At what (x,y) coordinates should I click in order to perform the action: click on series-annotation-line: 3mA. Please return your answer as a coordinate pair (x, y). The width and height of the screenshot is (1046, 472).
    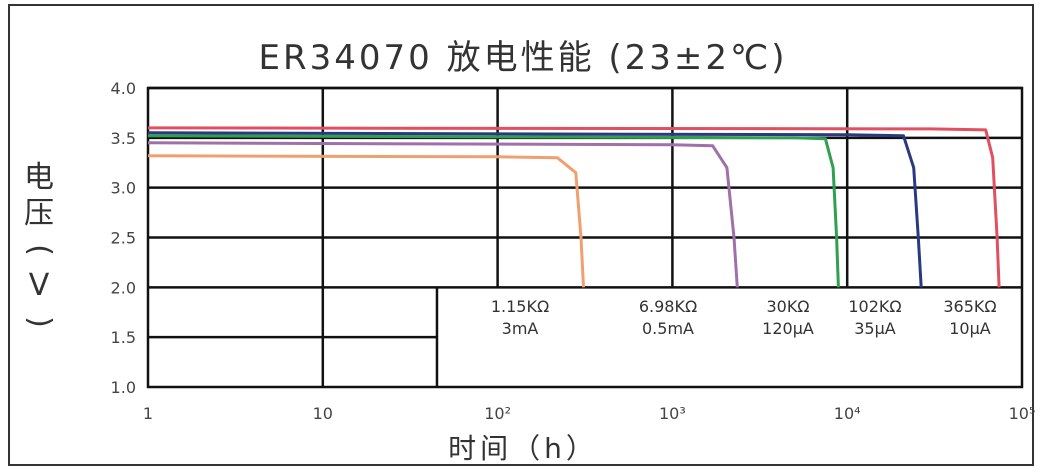
    Looking at the image, I should click on (520, 328).